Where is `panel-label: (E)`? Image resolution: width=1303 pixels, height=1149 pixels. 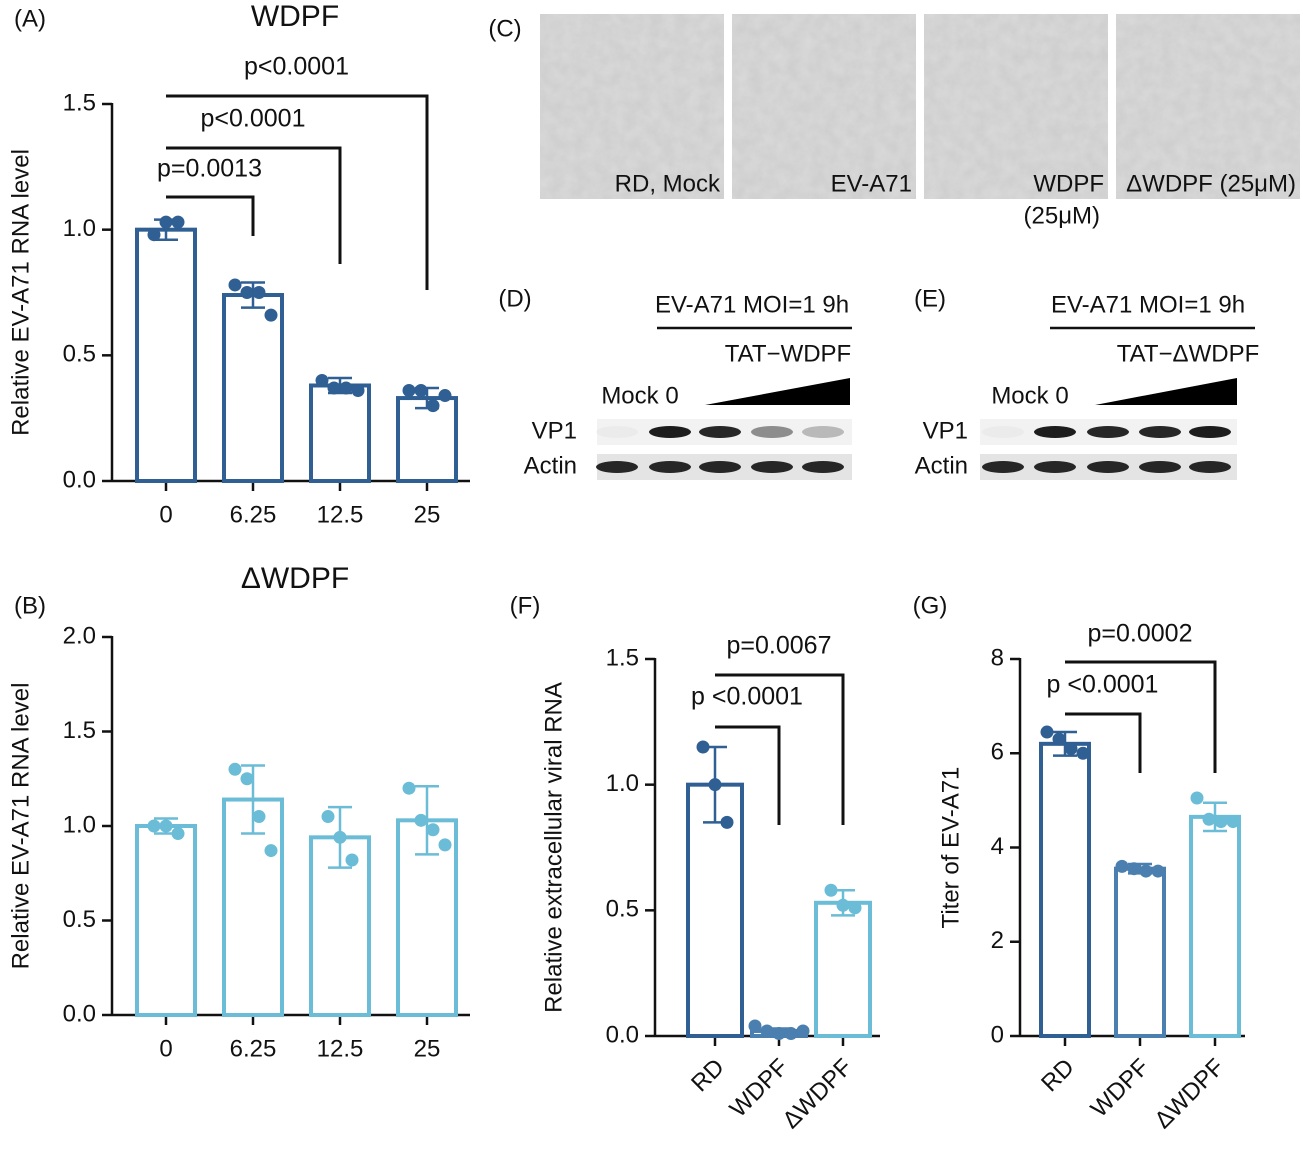 panel-label: (E) is located at coordinates (930, 298).